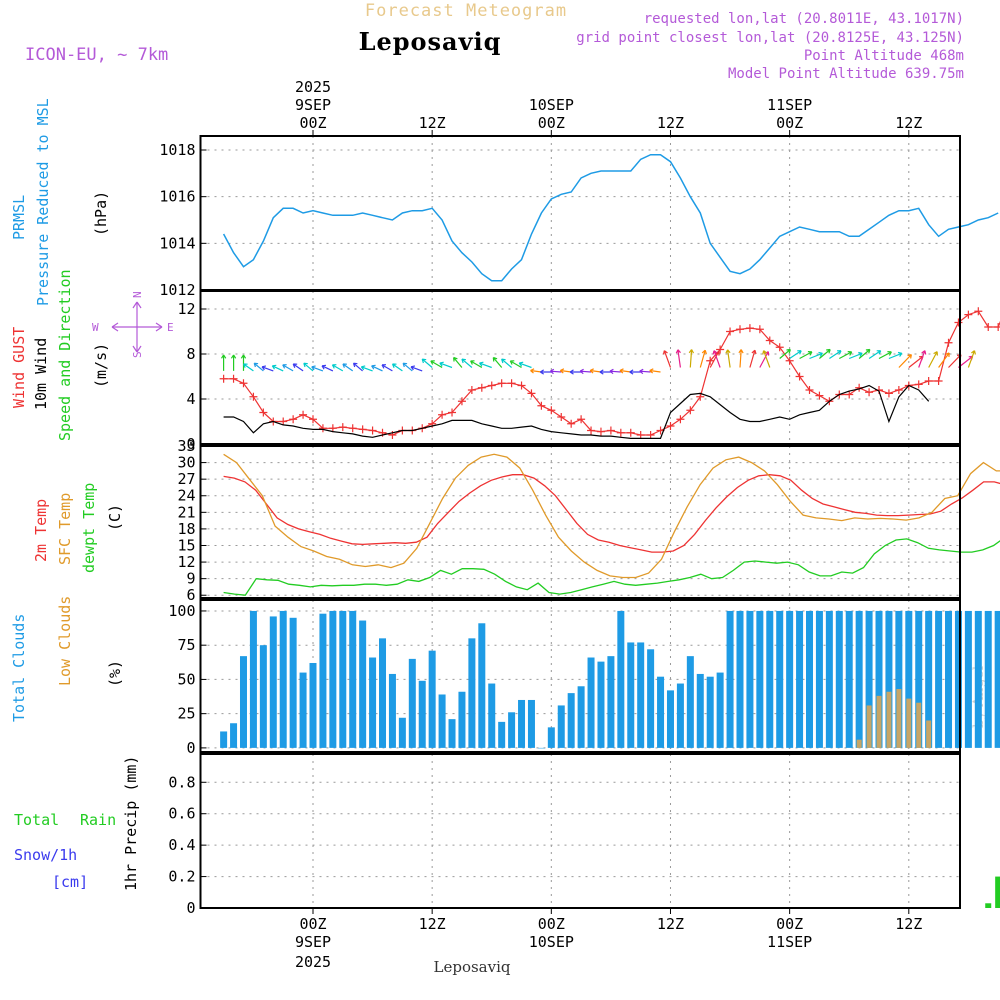 The height and width of the screenshot is (1000, 1000). What do you see at coordinates (846, 74) in the screenshot?
I see `model-altitude: Model Point Altitude 639.75m` at bounding box center [846, 74].